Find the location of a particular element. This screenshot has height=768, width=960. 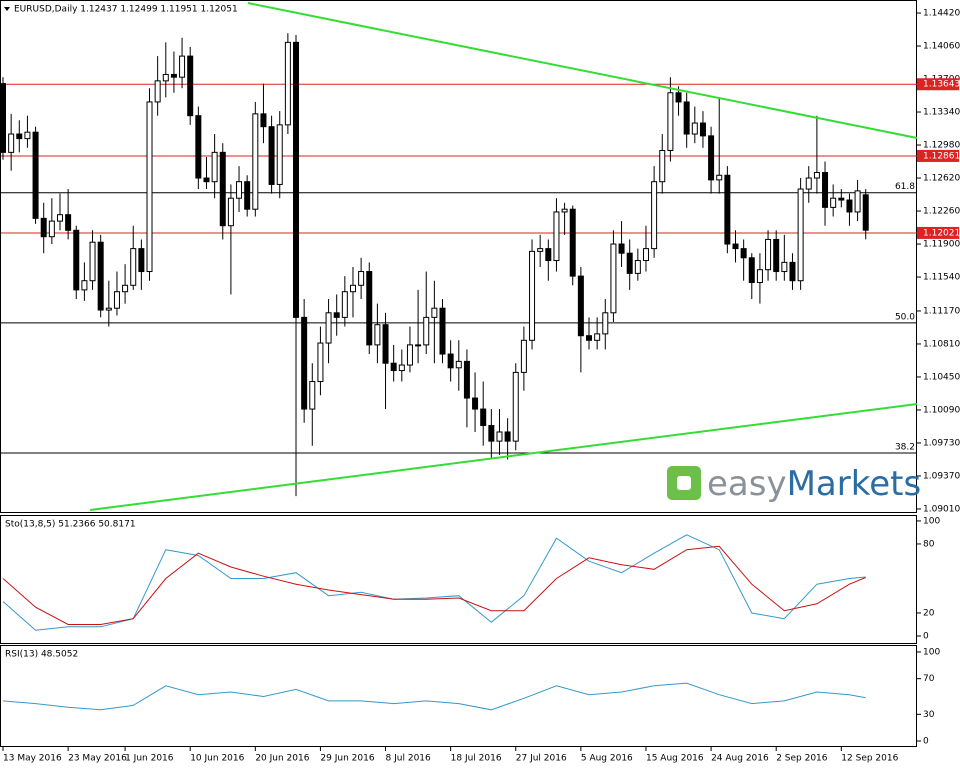

x-tick-label: 13 May 2016 is located at coordinates (32, 759).